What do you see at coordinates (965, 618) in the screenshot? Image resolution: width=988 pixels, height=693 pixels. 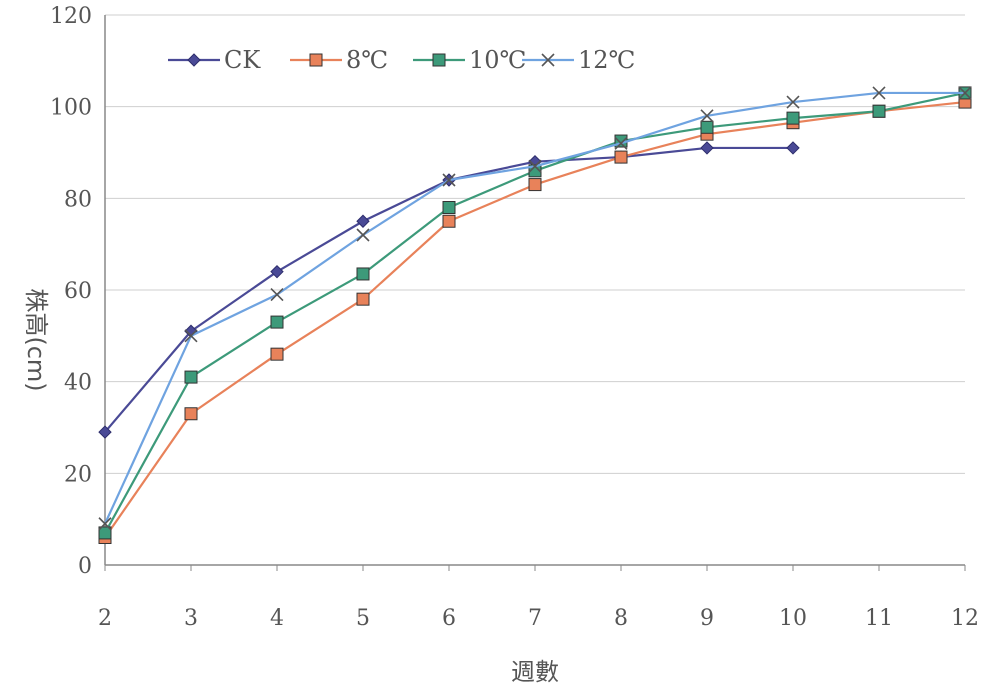 I see `x-tick-label: 12` at bounding box center [965, 618].